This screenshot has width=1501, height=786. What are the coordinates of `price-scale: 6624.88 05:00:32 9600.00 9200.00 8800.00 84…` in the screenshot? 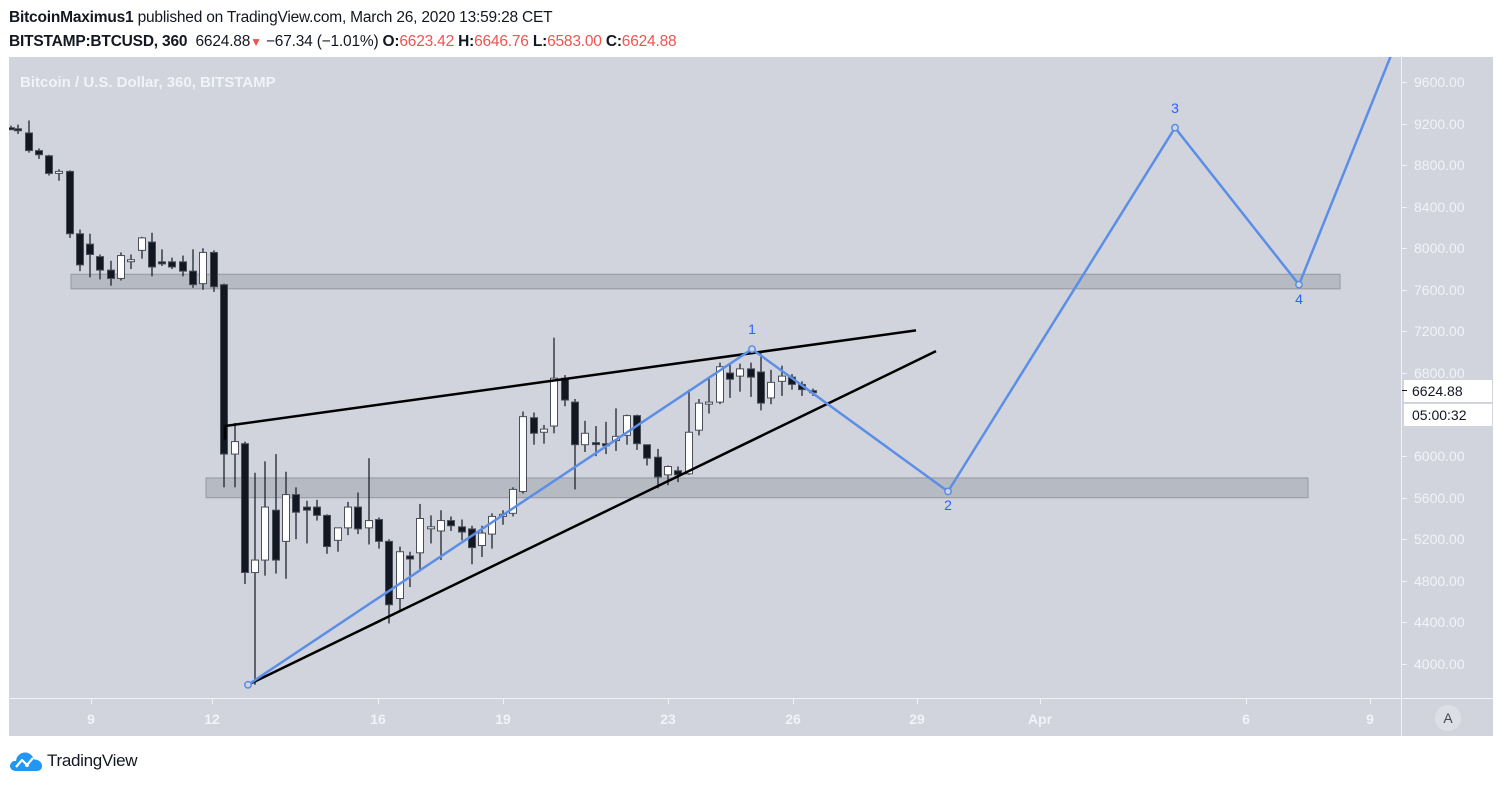 It's located at (1447, 377).